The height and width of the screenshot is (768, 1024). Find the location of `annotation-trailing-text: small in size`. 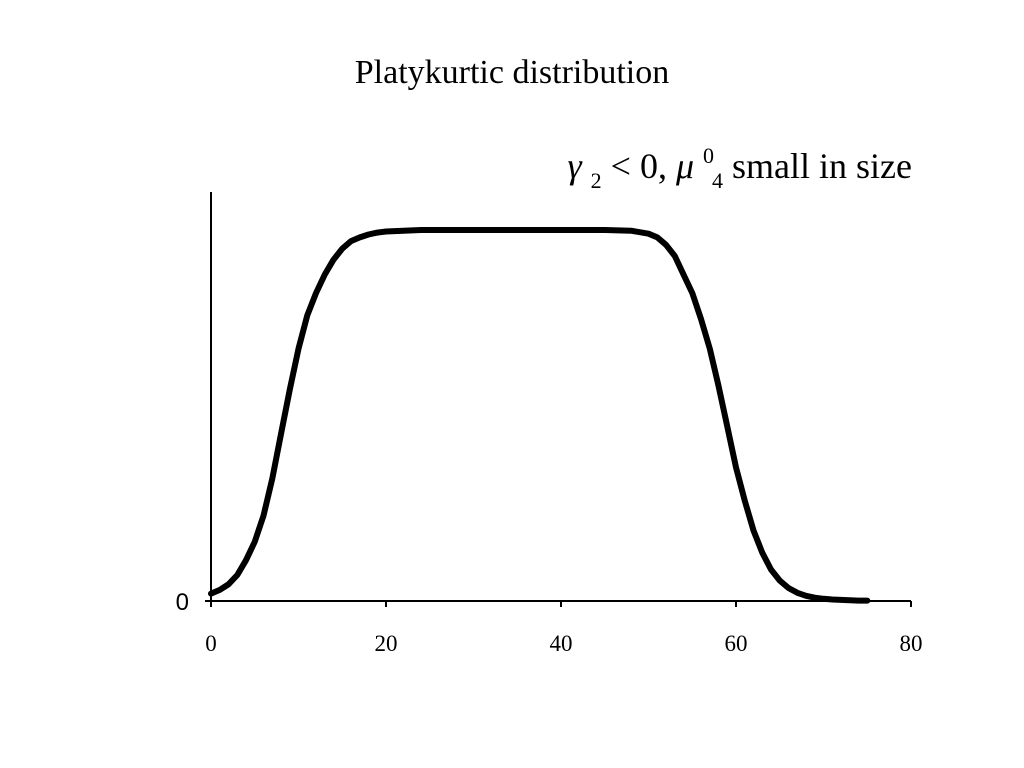

annotation-trailing-text: small in size is located at coordinates (822, 166).